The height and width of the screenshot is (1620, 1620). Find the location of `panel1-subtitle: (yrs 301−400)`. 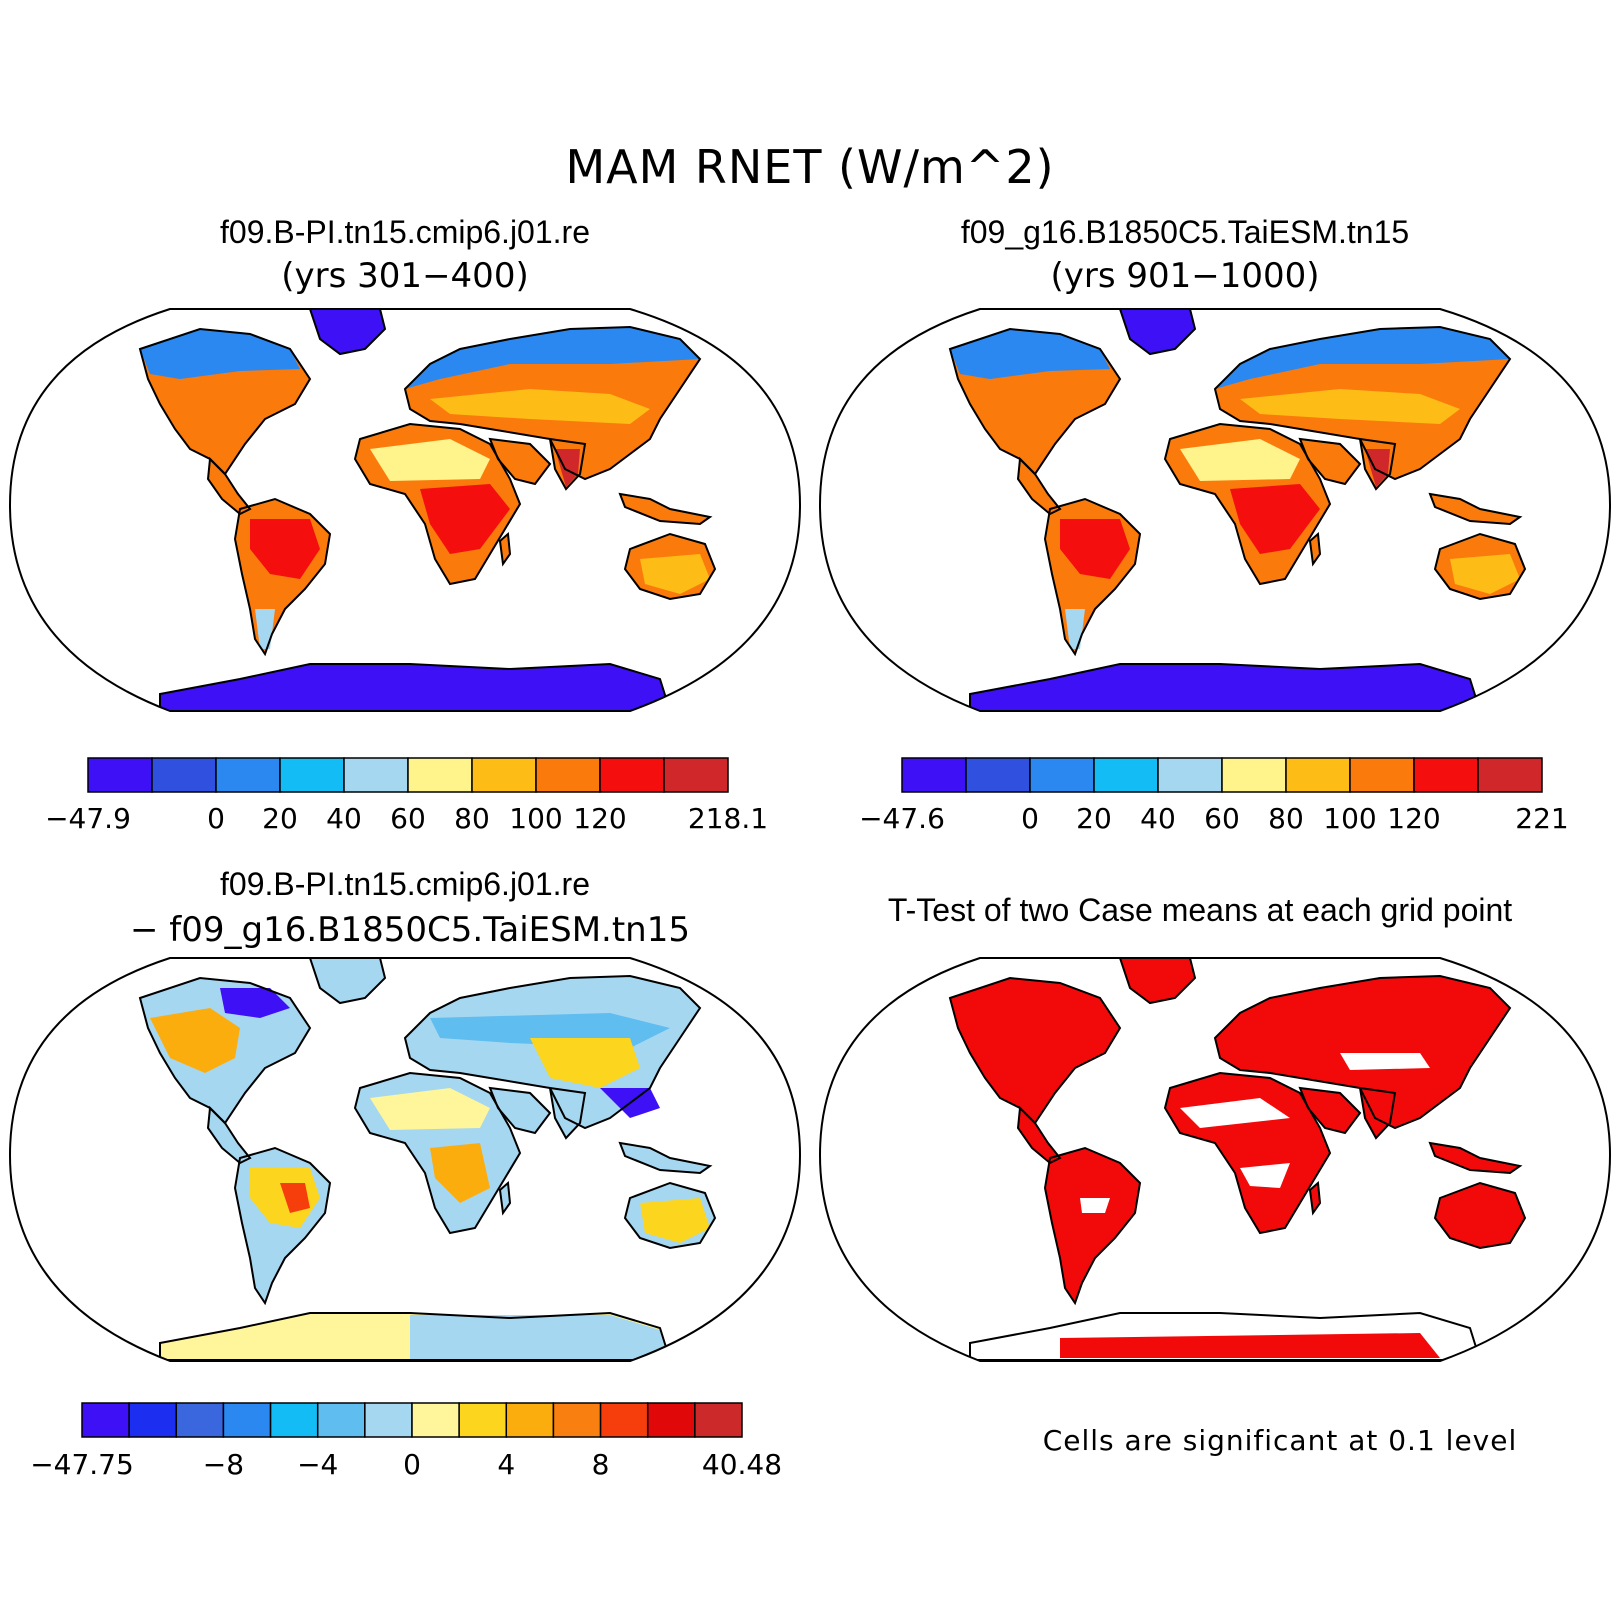

panel1-subtitle: (yrs 301−400) is located at coordinates (405, 276).